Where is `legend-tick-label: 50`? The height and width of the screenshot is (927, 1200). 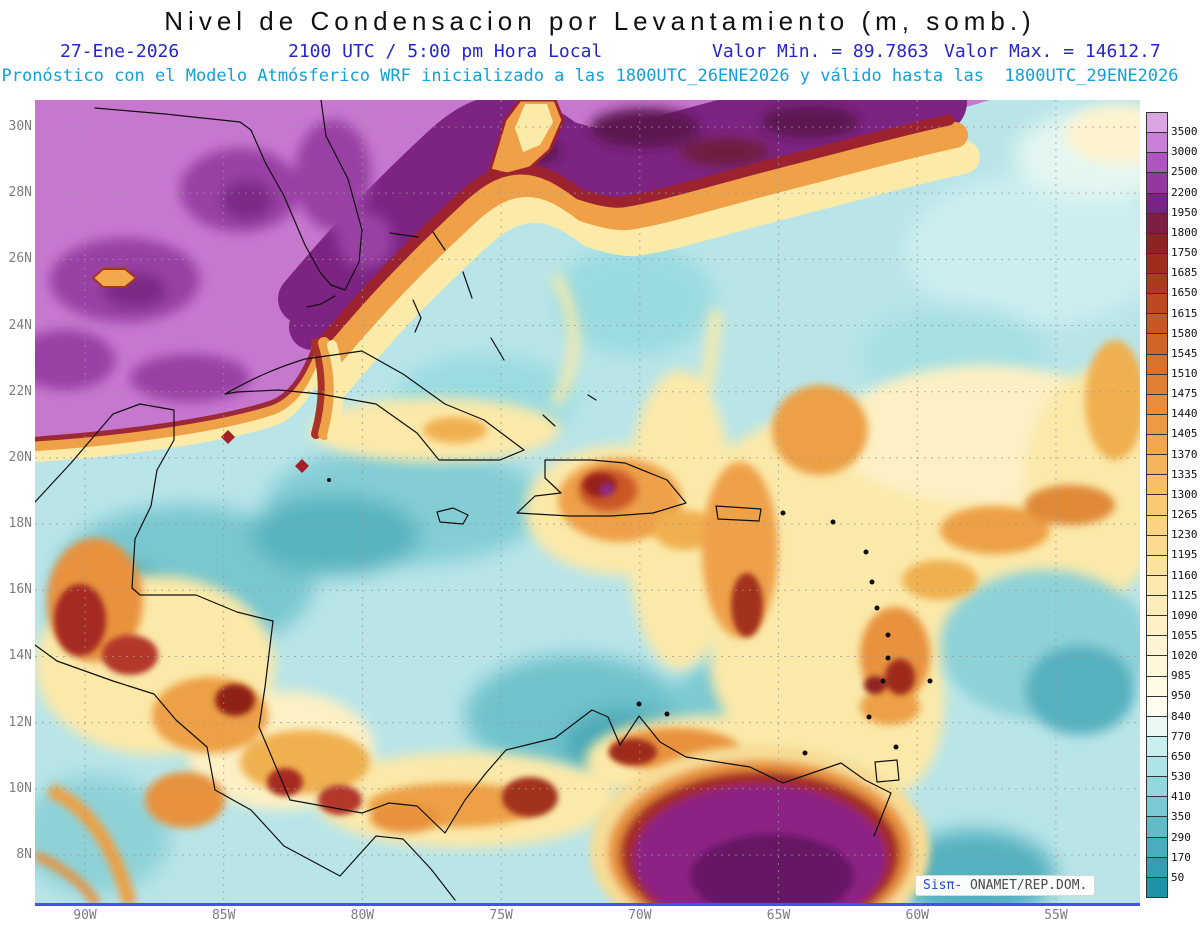 legend-tick-label: 50 is located at coordinates (1178, 877).